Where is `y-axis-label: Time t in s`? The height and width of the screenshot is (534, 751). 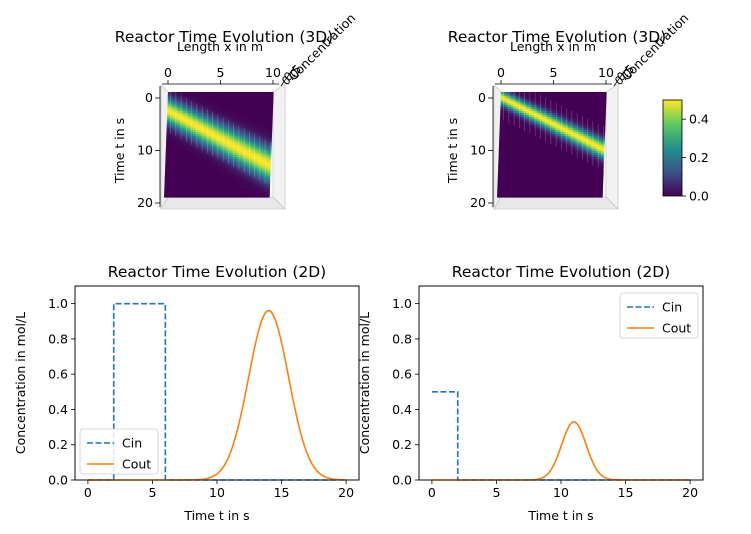 y-axis-label: Time t in s is located at coordinates (119, 151).